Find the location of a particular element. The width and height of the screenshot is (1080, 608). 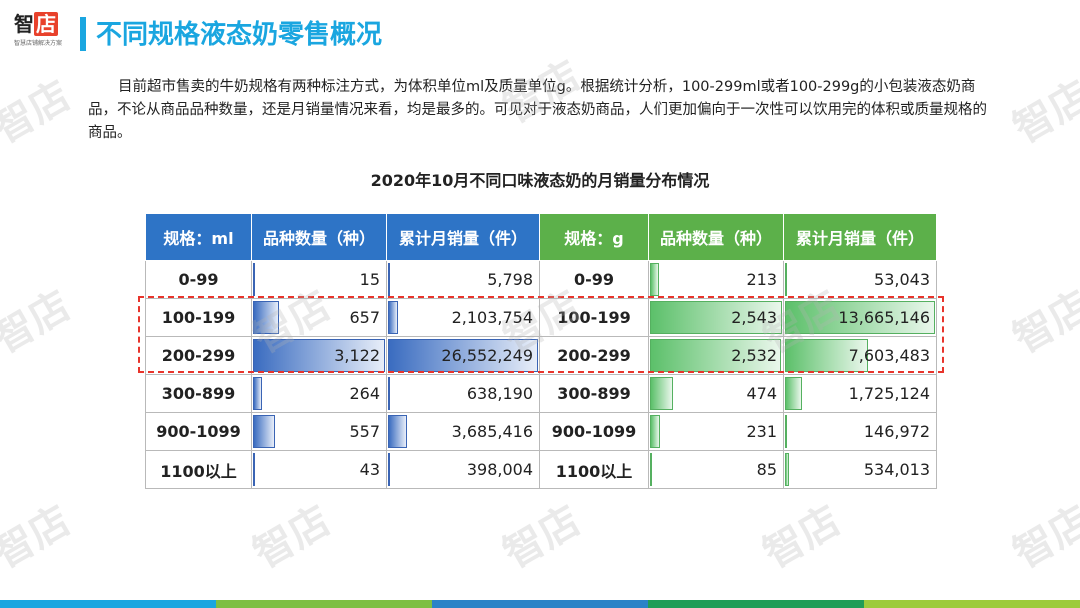

g-sales-cell: 1,725,124 is located at coordinates (860, 393).